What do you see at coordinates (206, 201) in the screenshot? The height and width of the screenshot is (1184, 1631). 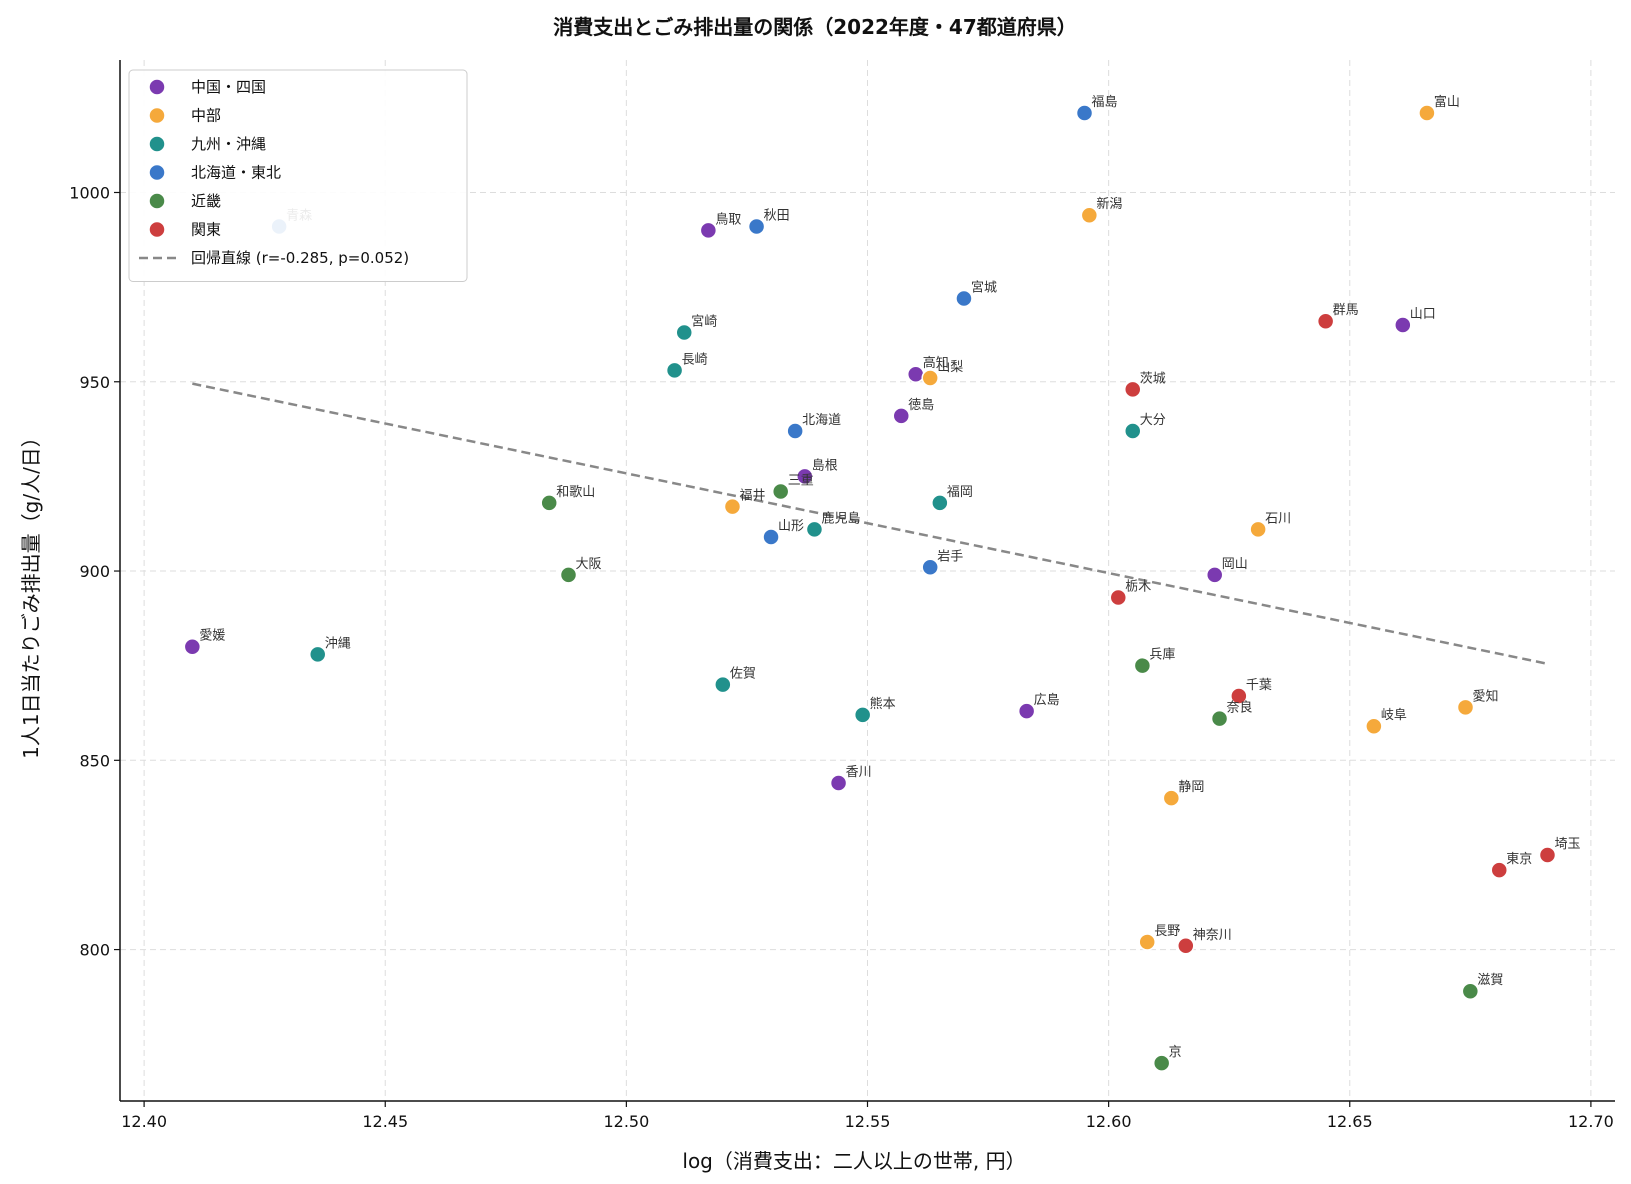 I see `legend-label: 近畿` at bounding box center [206, 201].